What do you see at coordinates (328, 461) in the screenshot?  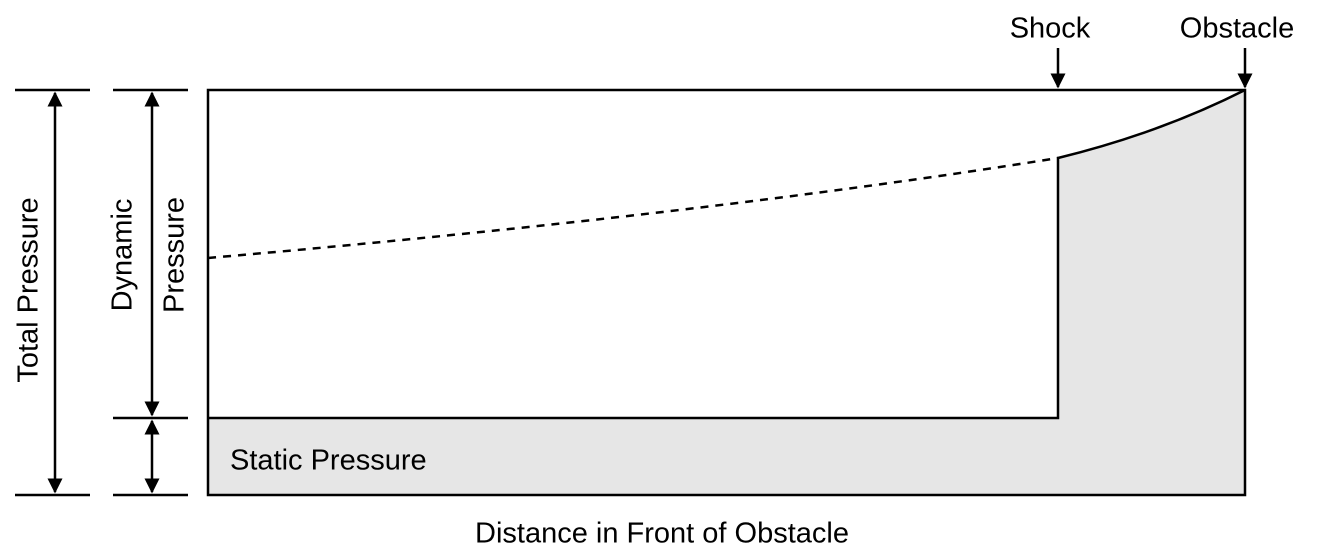 I see `static-pressure-label: Static Pressure` at bounding box center [328, 461].